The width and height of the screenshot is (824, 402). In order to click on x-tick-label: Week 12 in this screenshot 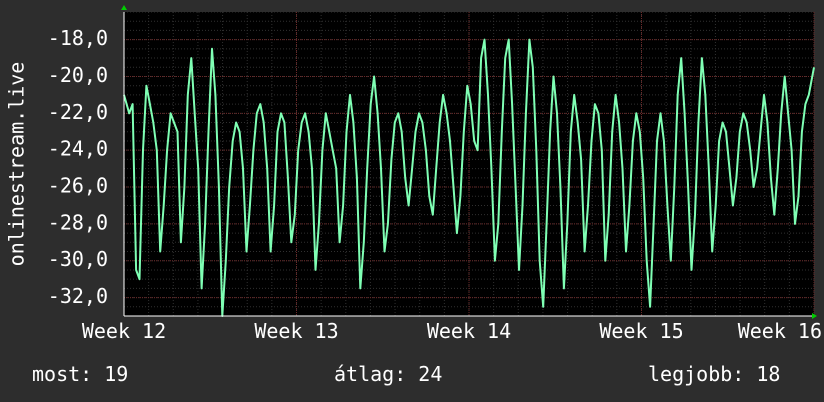, I will do `click(124, 331)`.